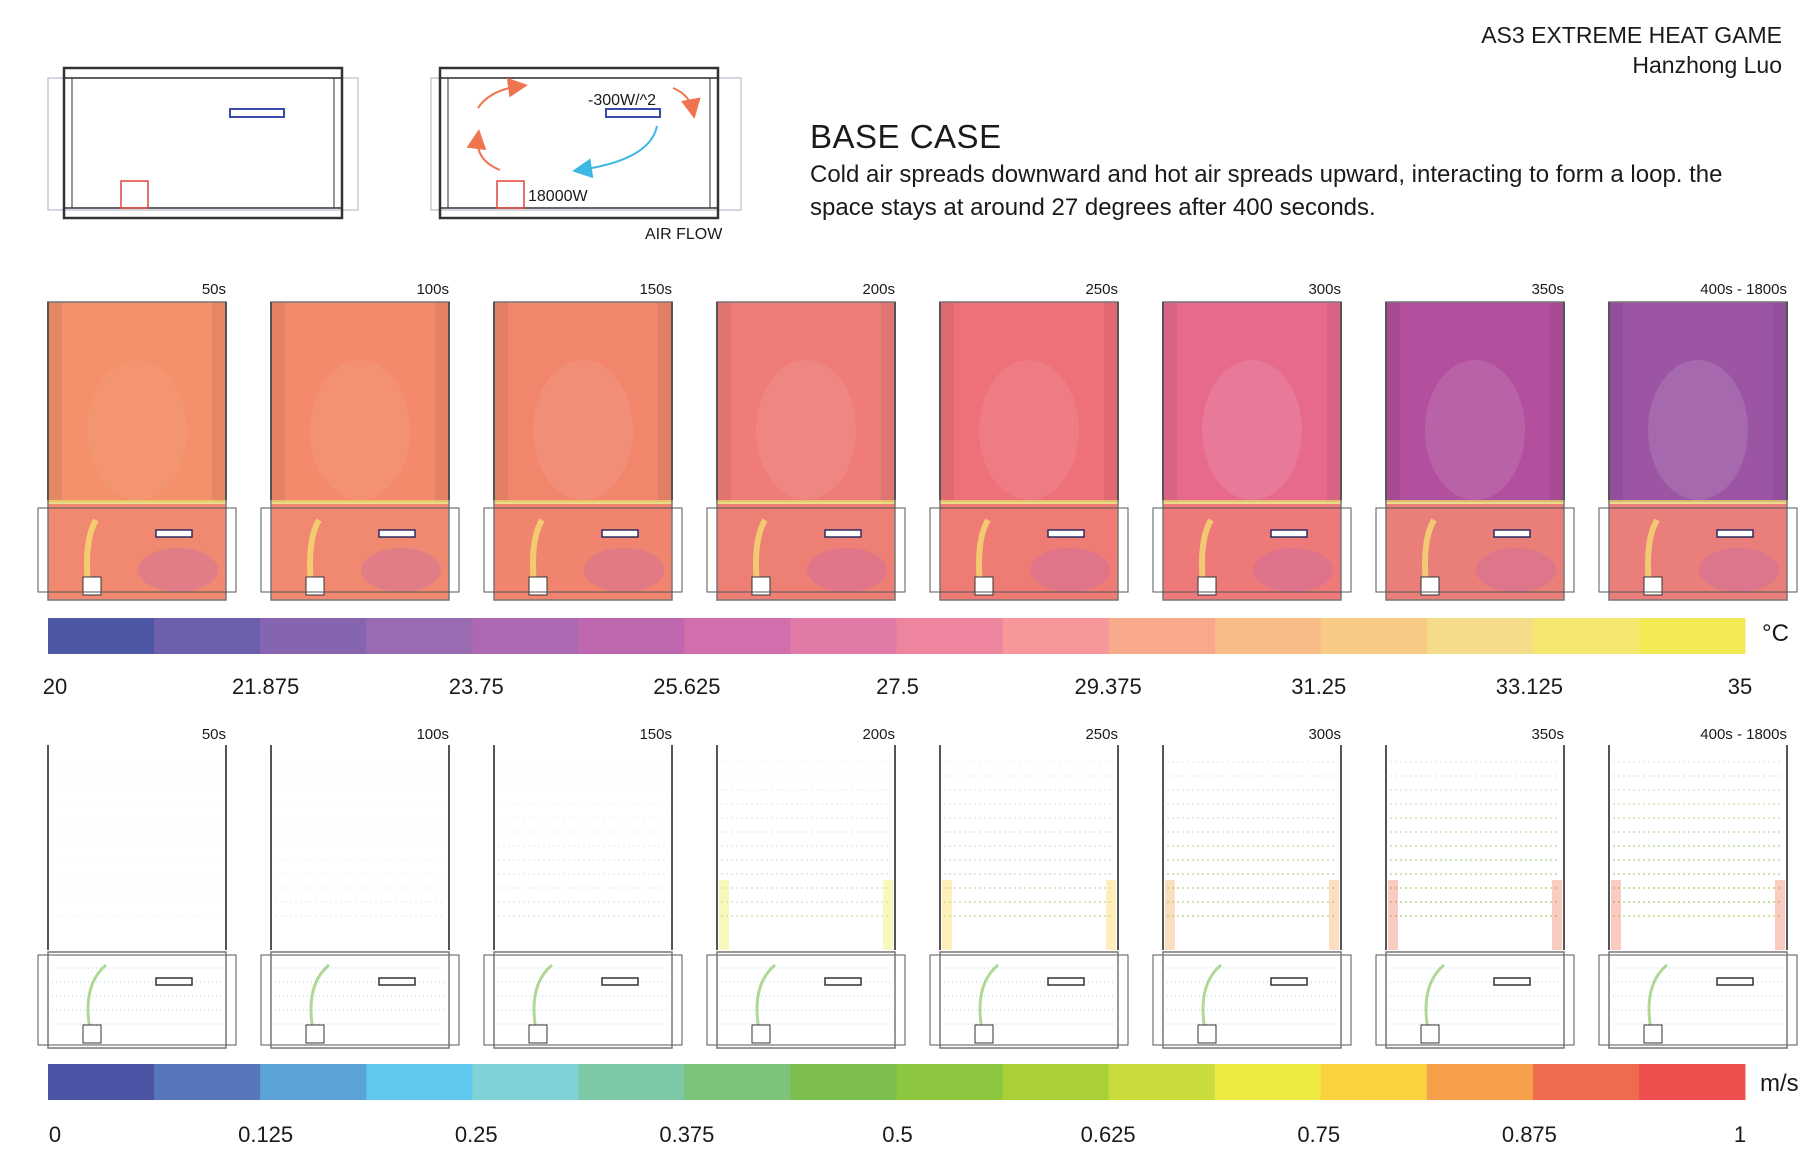  Describe the element at coordinates (476, 1134) in the screenshot. I see `scale-tick-label: 0.25` at that location.